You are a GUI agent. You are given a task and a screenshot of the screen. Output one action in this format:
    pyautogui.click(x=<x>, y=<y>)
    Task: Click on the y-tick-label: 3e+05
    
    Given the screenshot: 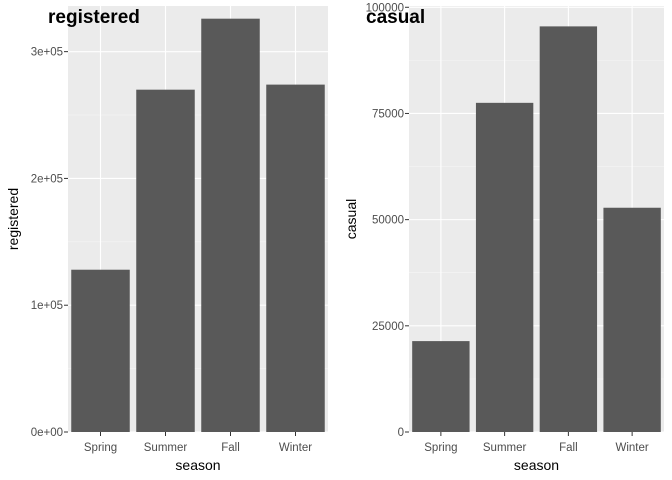 What is the action you would take?
    pyautogui.click(x=47, y=53)
    